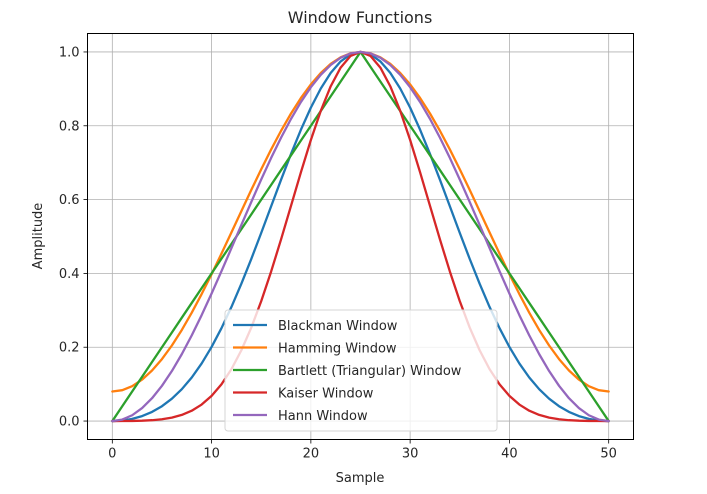 The image size is (707, 494). What do you see at coordinates (69, 200) in the screenshot?
I see `y-tick-label: 0.6` at bounding box center [69, 200].